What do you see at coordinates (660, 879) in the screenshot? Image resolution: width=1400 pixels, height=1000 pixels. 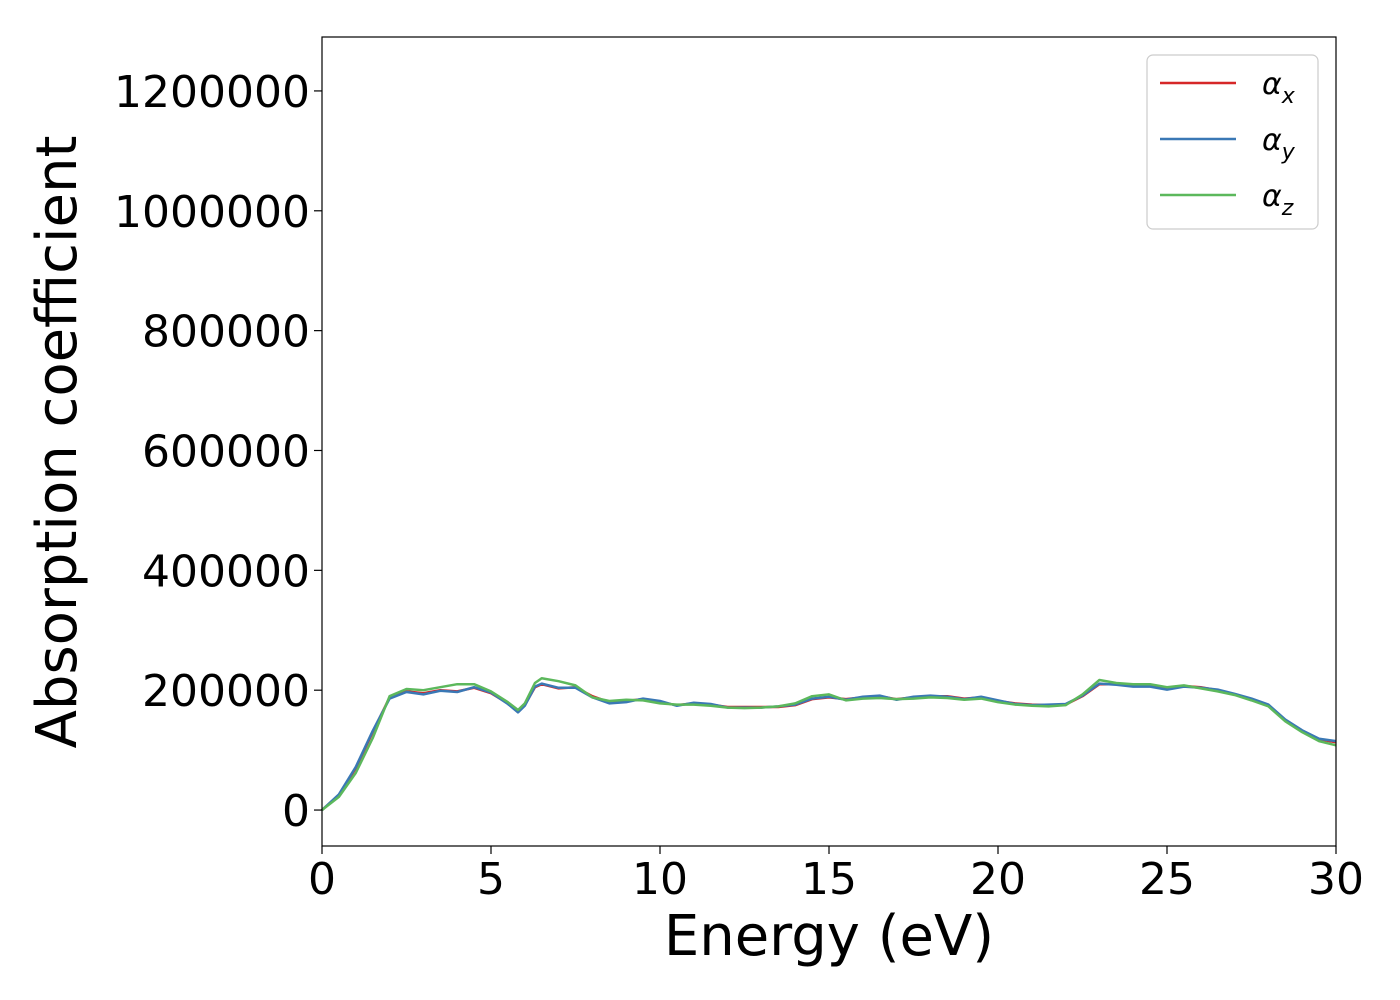 I see `x-tick-label: 10` at bounding box center [660, 879].